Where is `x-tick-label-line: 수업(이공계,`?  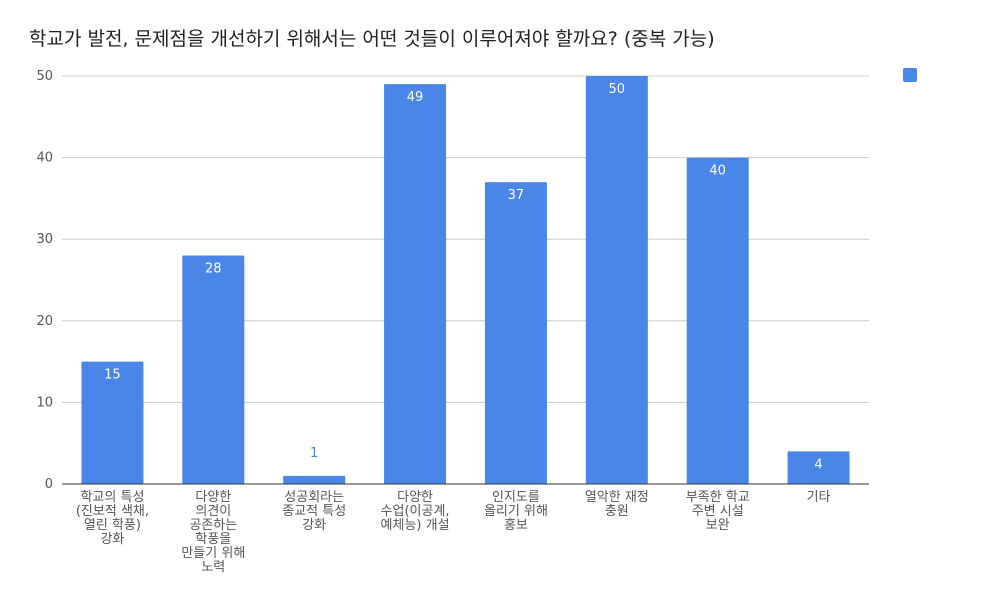
x-tick-label-line: 수업(이공계, is located at coordinates (415, 511).